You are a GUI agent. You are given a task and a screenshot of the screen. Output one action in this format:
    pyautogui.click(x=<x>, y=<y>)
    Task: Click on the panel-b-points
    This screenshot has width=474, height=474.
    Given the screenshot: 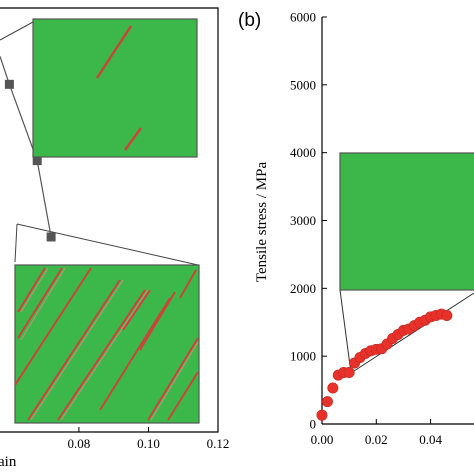 What is the action you would take?
    pyautogui.click(x=384, y=364)
    